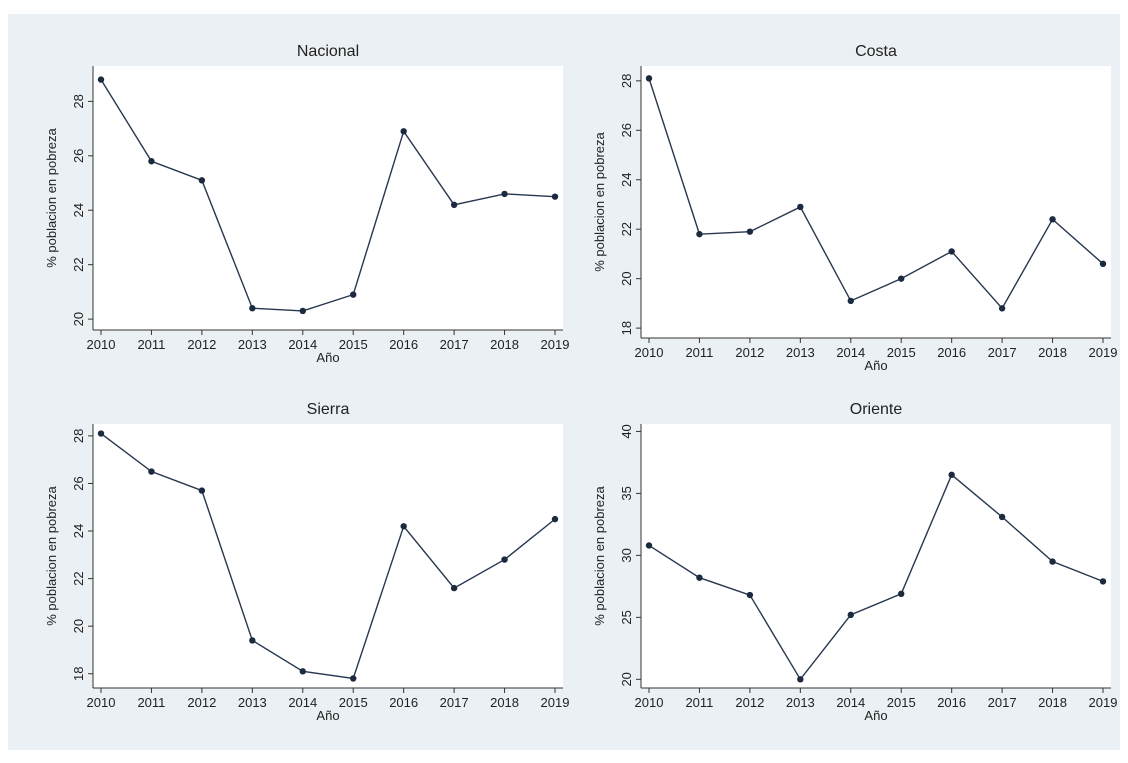 The height and width of the screenshot is (763, 1128). Describe the element at coordinates (626, 493) in the screenshot. I see `y-tick-label: 35` at that location.